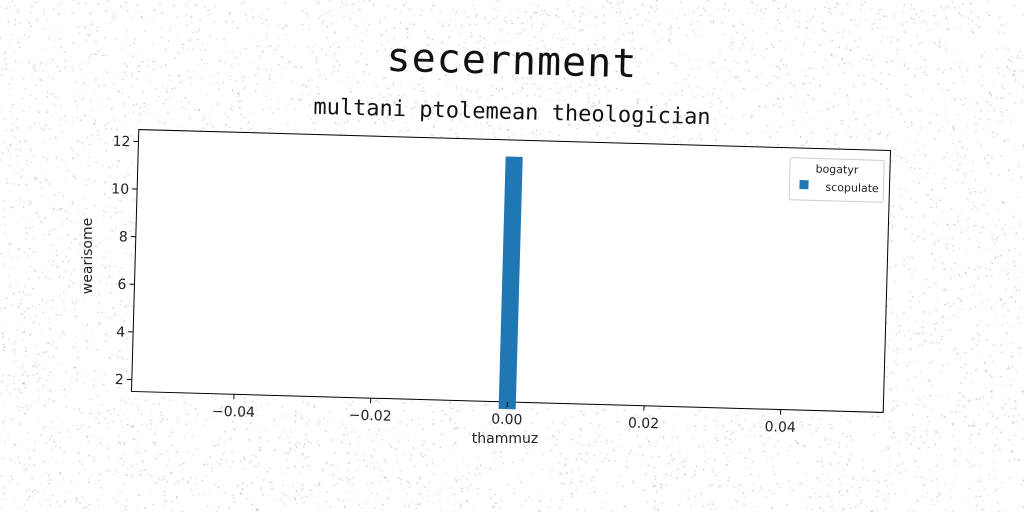 This screenshot has height=512, width=1024. I want to click on bars-group, so click(510, 283).